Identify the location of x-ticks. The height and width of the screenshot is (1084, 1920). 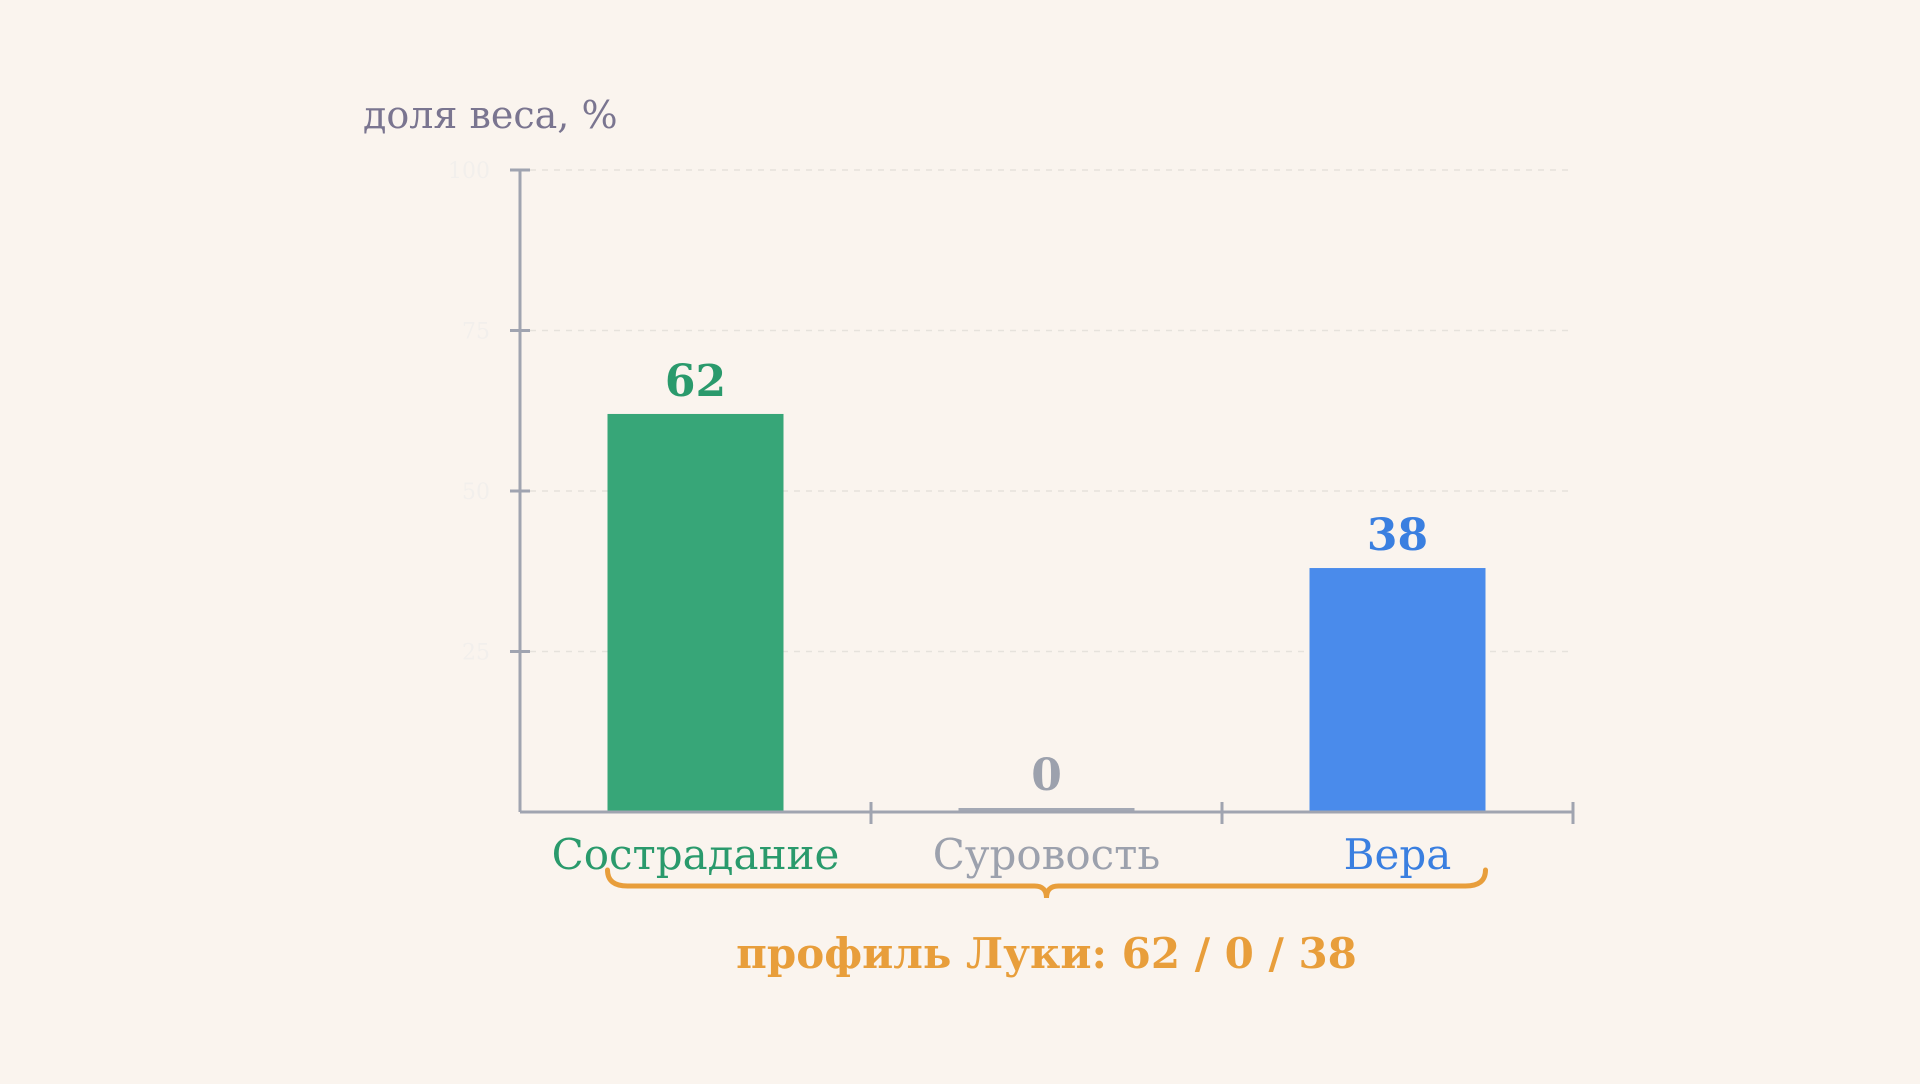
(1222, 813).